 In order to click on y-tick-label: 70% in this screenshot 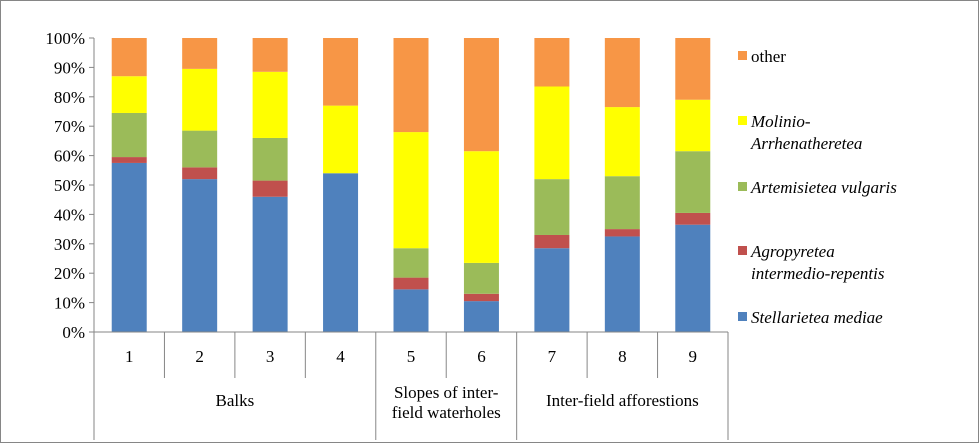, I will do `click(69, 126)`.